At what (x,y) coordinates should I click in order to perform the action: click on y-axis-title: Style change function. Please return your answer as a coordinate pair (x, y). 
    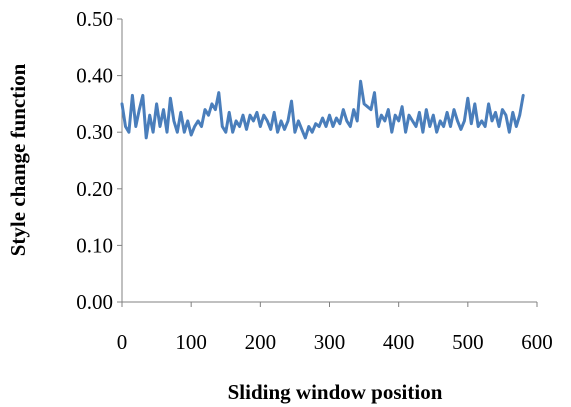
    Looking at the image, I should click on (18, 159).